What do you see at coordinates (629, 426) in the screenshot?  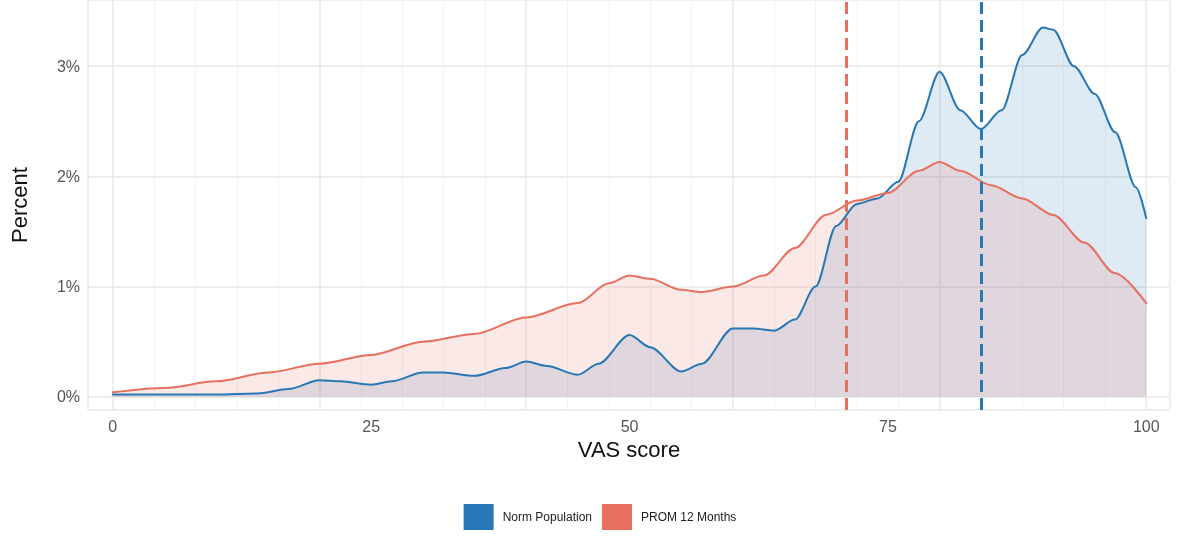 I see `x-tick-label: 50` at bounding box center [629, 426].